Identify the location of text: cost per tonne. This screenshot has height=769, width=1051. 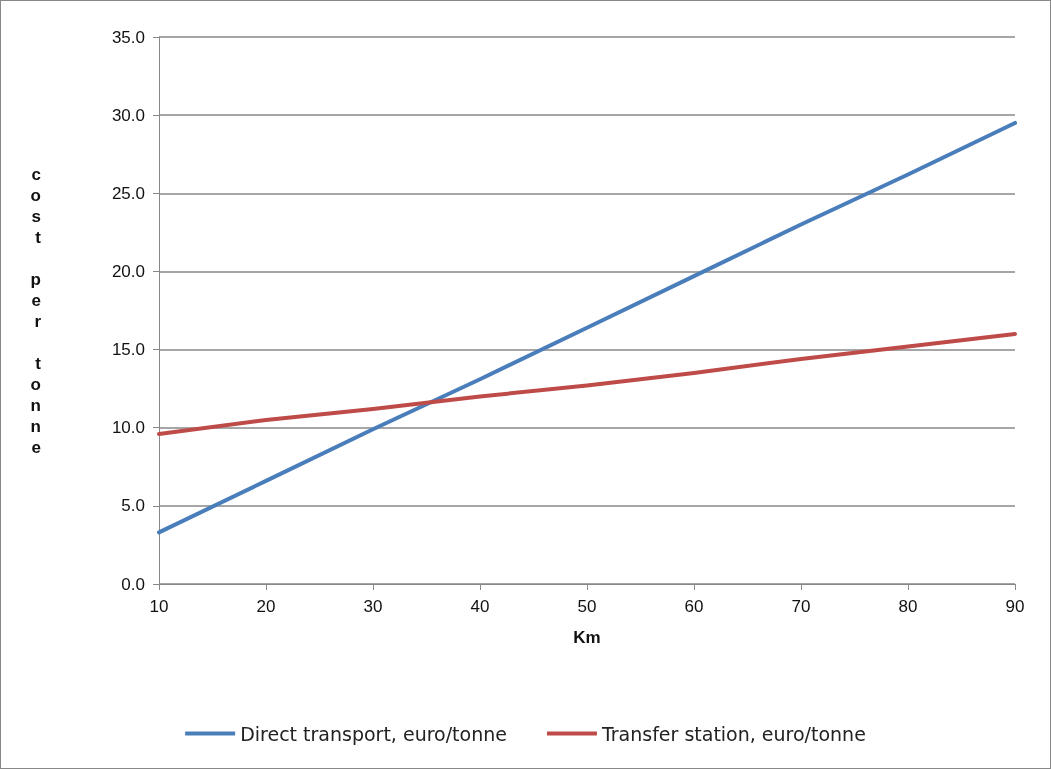
(35, 310).